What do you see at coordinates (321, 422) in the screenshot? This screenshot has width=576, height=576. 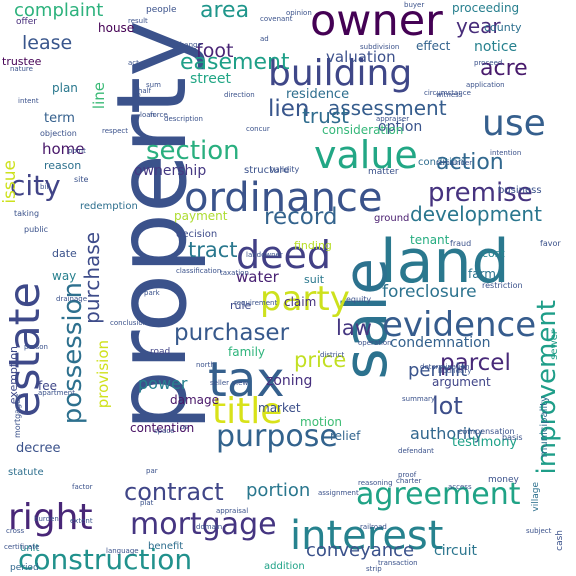 I see `cloud-word: motion` at bounding box center [321, 422].